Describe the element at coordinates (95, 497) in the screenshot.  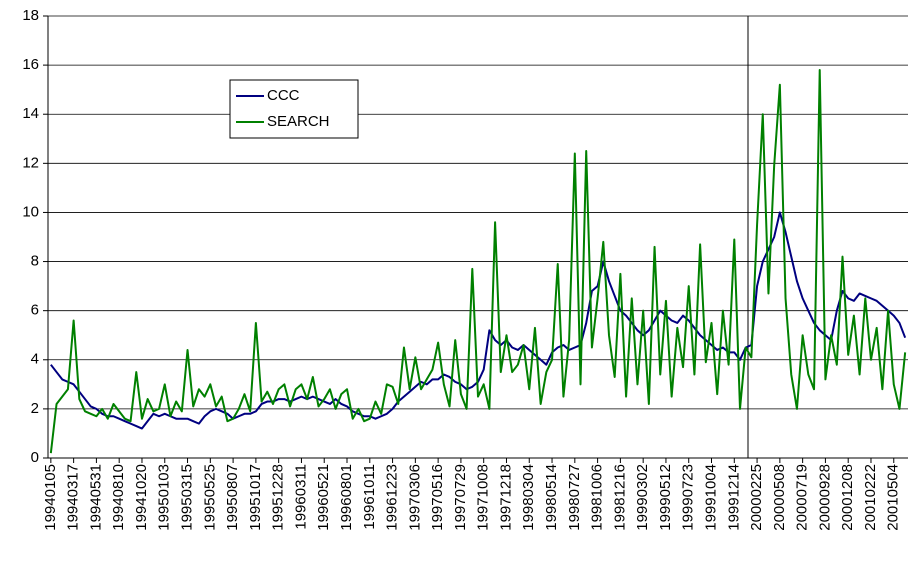
I see `x-tick-label: 19940531` at that location.